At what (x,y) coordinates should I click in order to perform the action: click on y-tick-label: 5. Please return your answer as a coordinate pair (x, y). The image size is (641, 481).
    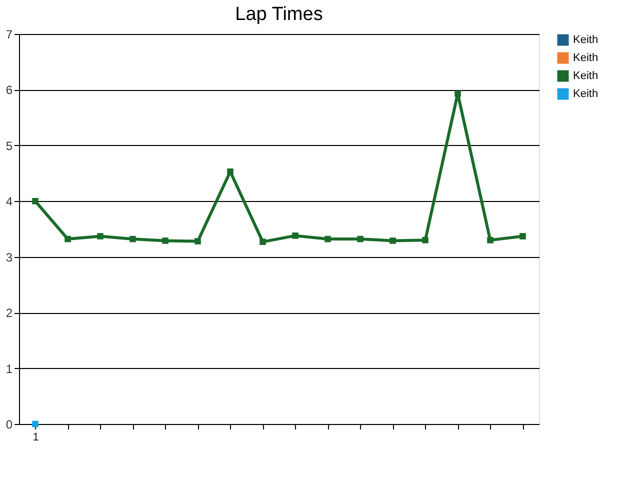
    Looking at the image, I should click on (9, 145).